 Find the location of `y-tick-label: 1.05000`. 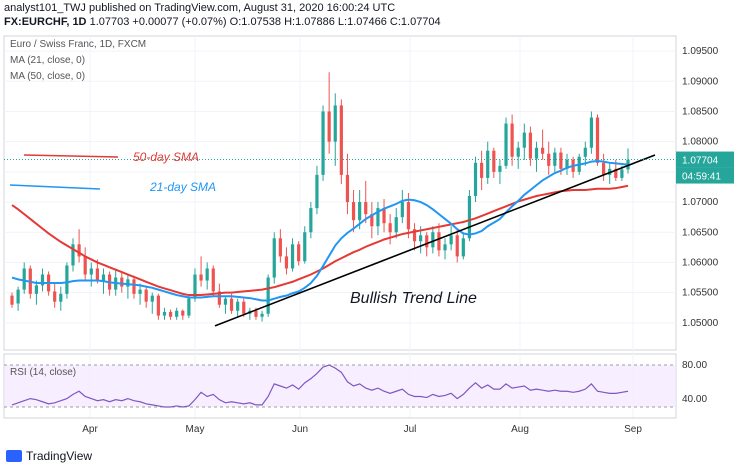

y-tick-label: 1.05000 is located at coordinates (700, 323).